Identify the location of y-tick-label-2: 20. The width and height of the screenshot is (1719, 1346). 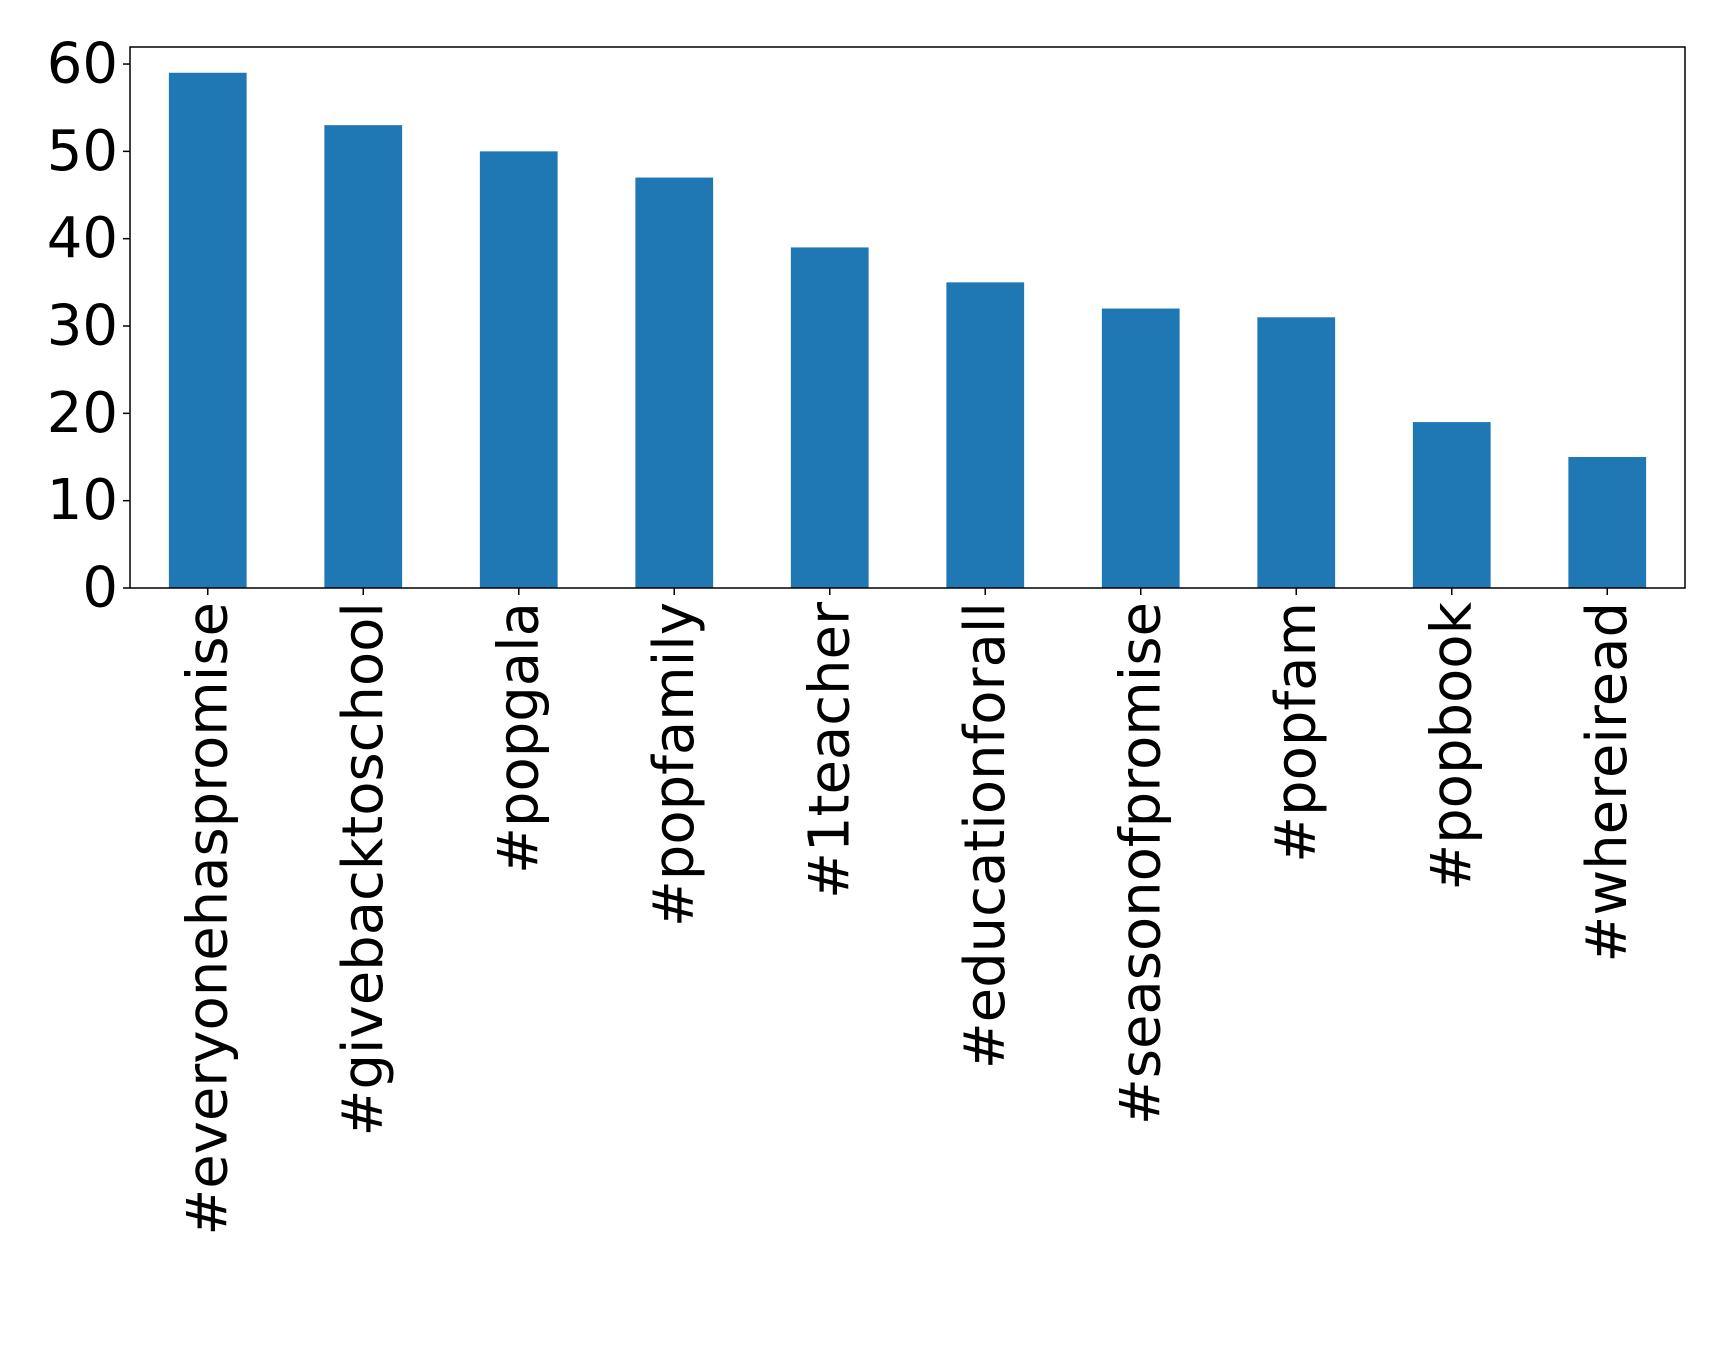
(82, 413).